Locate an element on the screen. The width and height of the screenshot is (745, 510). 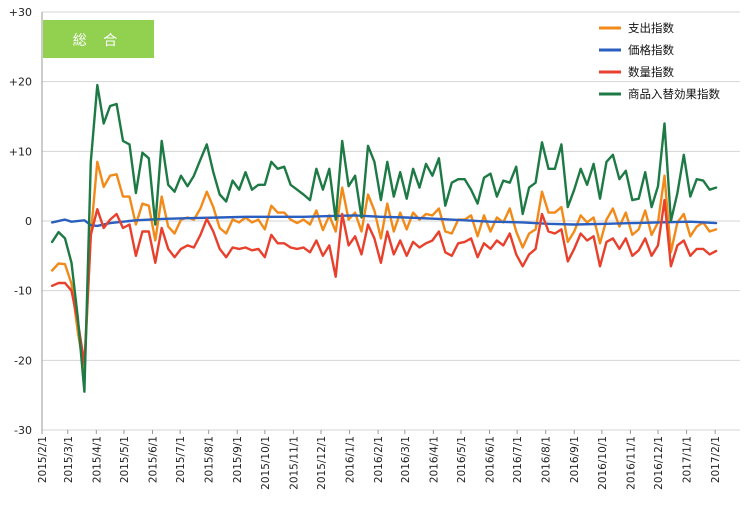
x-tick-label: 2016/1/1 is located at coordinates (351, 459).